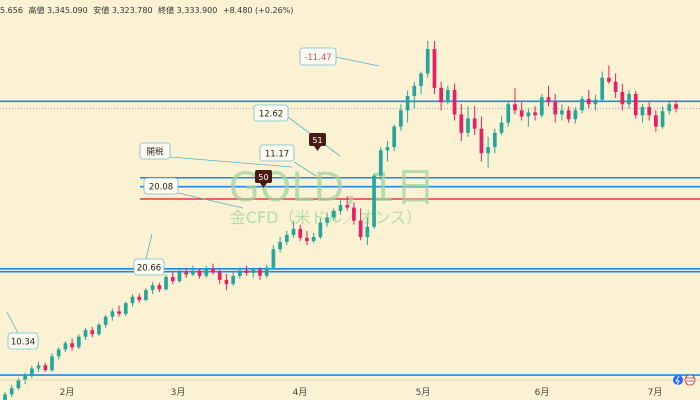 The width and height of the screenshot is (700, 400). Describe the element at coordinates (23, 343) in the screenshot. I see `callout-label: 10.34` at that location.